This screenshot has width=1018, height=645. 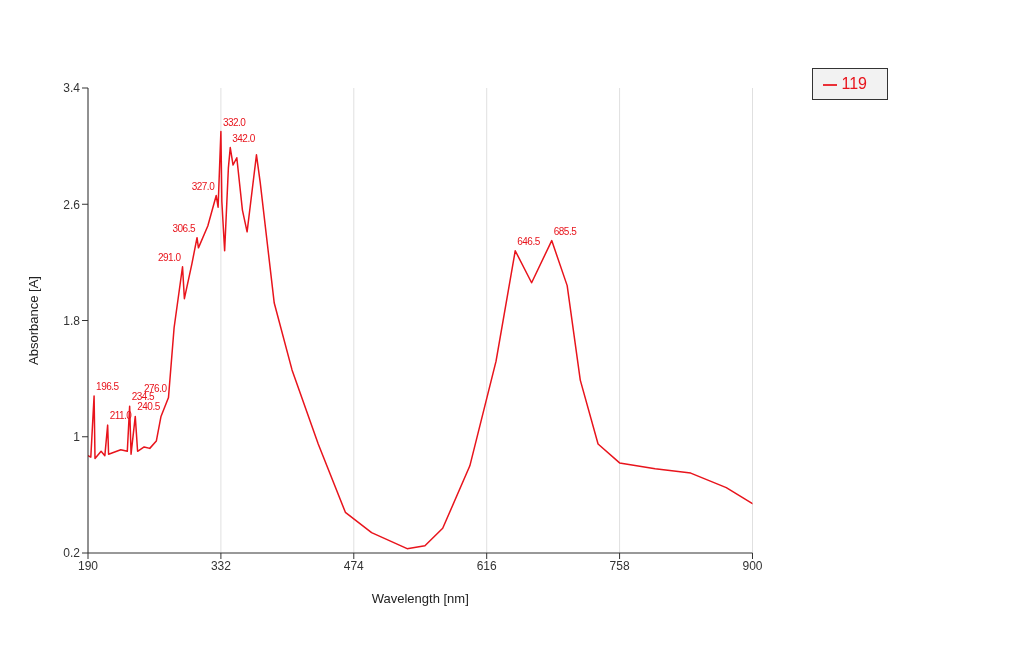 What do you see at coordinates (77, 437) in the screenshot?
I see `y-tick-label: 1` at bounding box center [77, 437].